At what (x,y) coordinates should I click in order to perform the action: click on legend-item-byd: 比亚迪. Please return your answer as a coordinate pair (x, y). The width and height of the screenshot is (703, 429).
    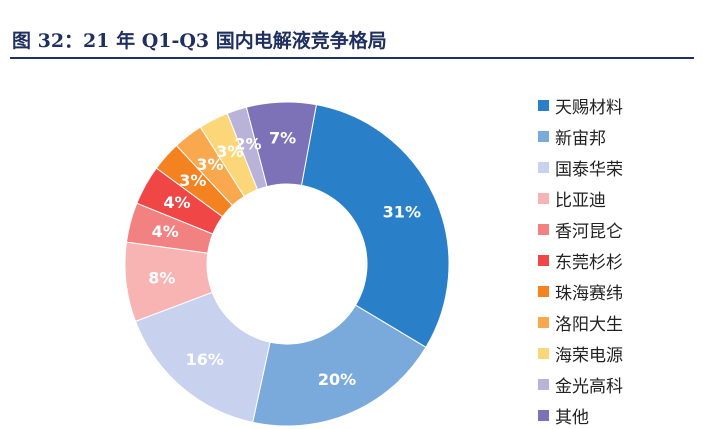
    Looking at the image, I should click on (580, 198).